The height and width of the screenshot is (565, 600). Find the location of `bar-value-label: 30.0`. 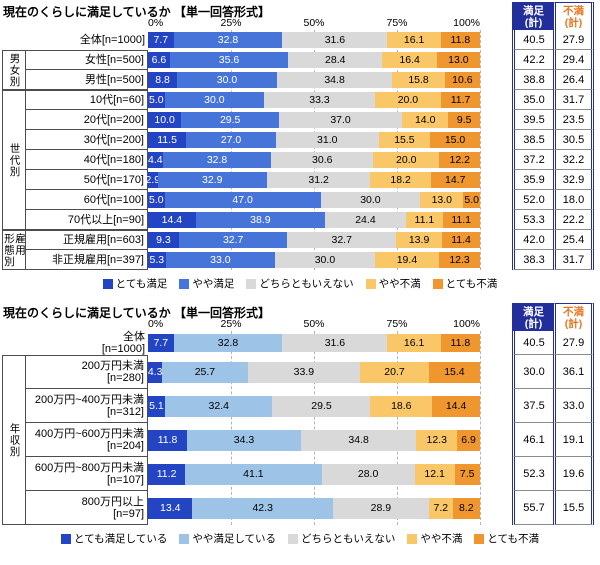

bar-value-label: 30.0 is located at coordinates (214, 100).